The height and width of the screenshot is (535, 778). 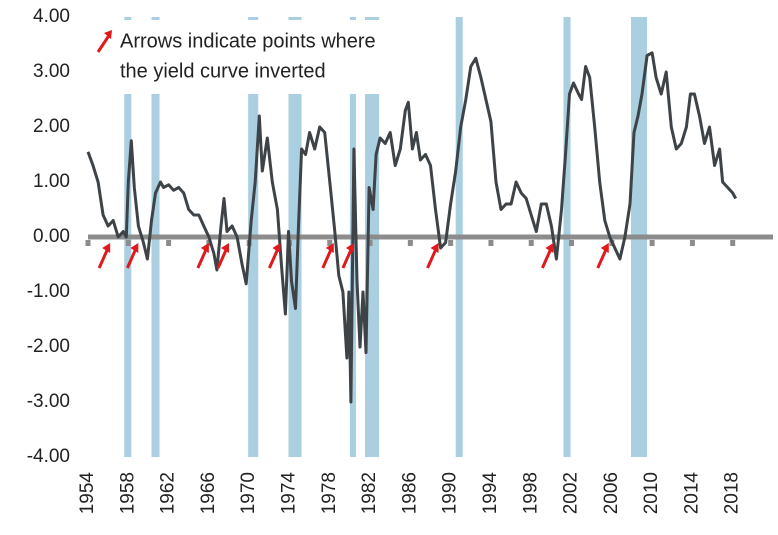 What do you see at coordinates (51, 16) in the screenshot?
I see `y-tick-label: 4.00` at bounding box center [51, 16].